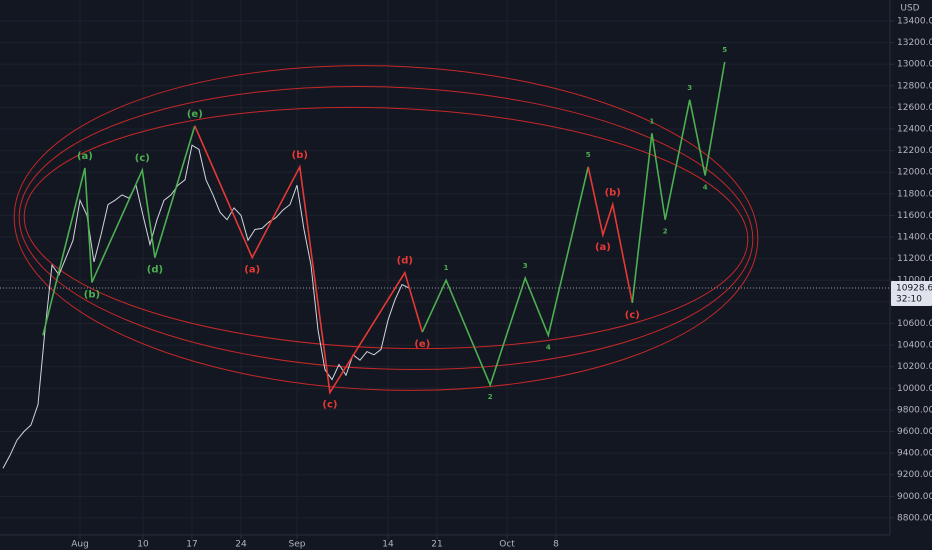 The image size is (932, 550). Describe the element at coordinates (556, 545) in the screenshot. I see `x-tick-label: 8` at that location.